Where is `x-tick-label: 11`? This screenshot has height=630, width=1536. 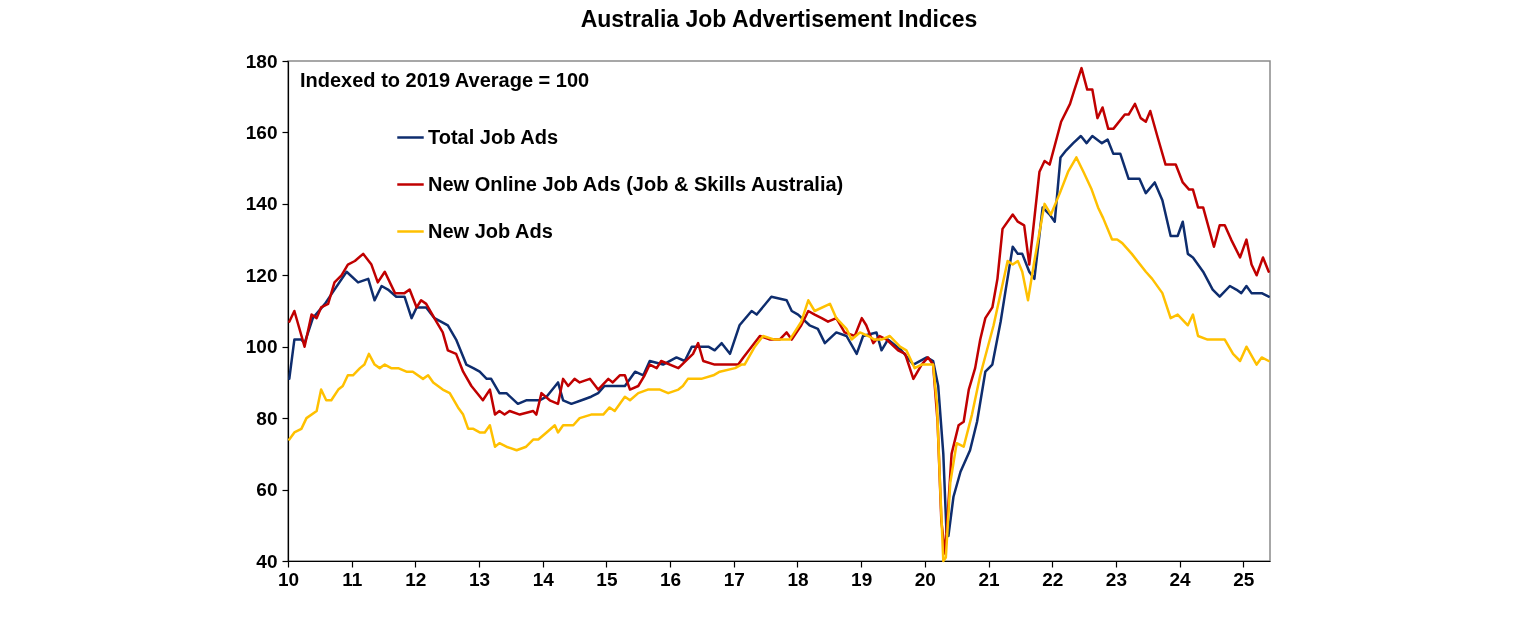
x-tick-label: 11 is located at coordinates (352, 579).